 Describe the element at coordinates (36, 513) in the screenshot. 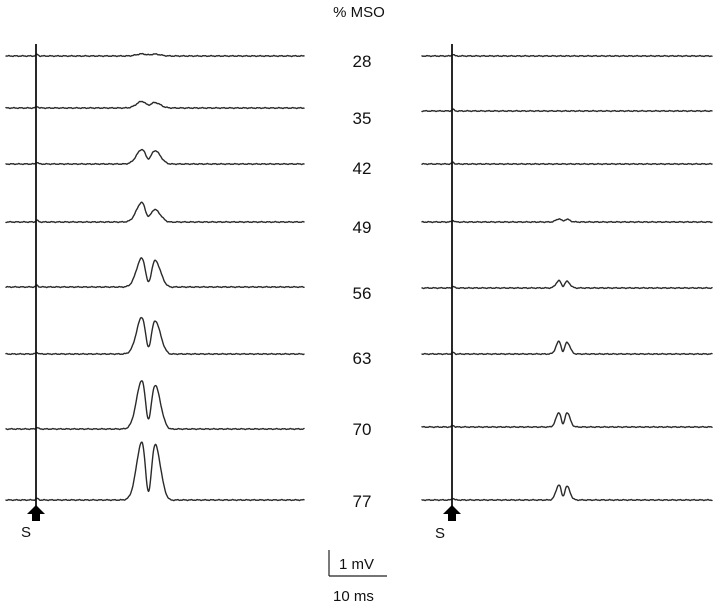

I see `left-stimulus-arrow-icon` at that location.